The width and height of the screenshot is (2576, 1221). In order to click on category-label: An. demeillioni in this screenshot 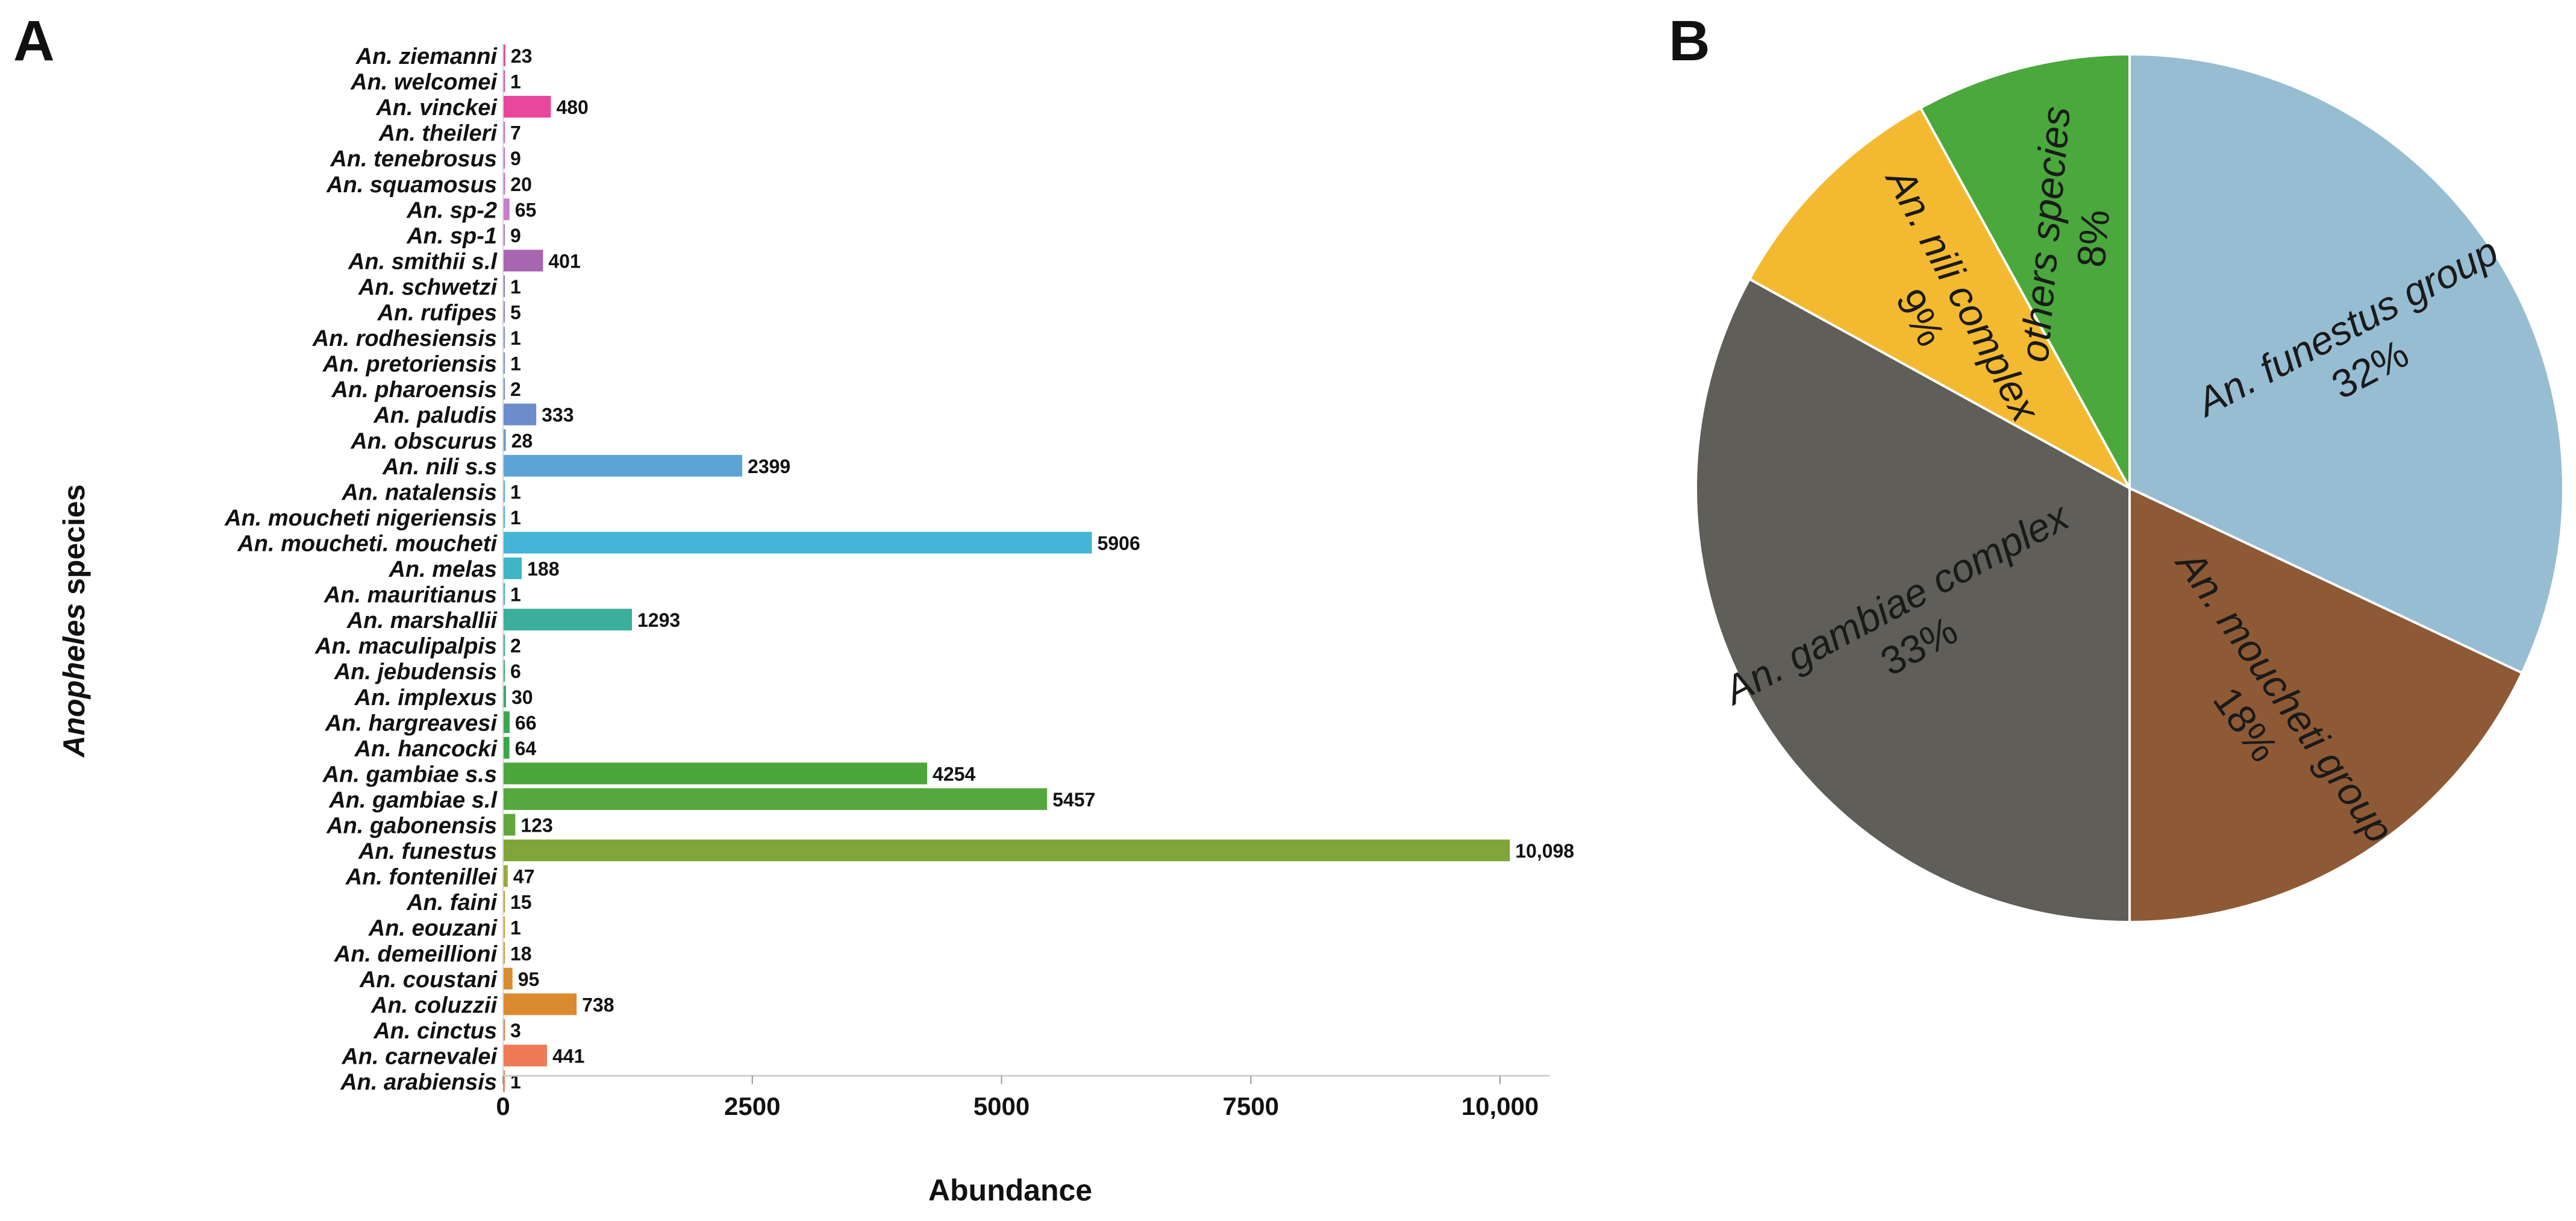, I will do `click(416, 954)`.